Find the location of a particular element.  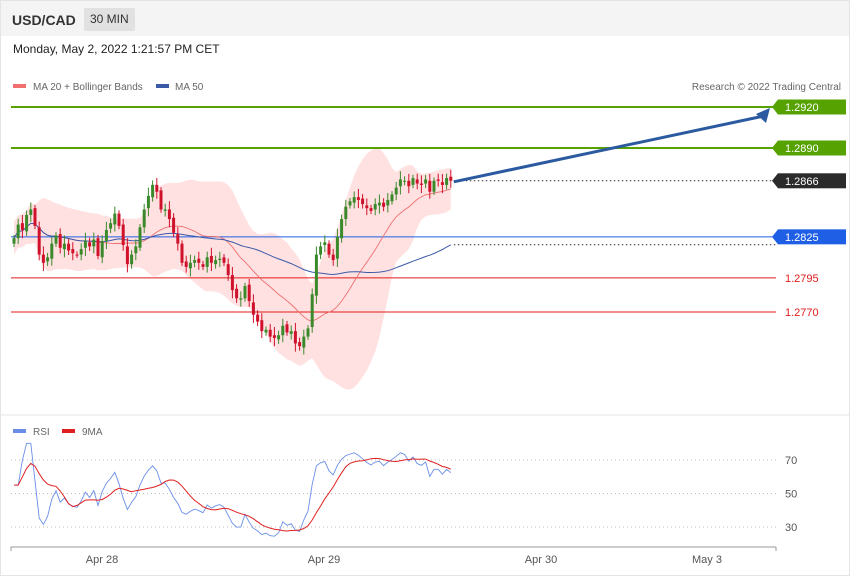

ma20-legend-swatch is located at coordinates (19, 86).